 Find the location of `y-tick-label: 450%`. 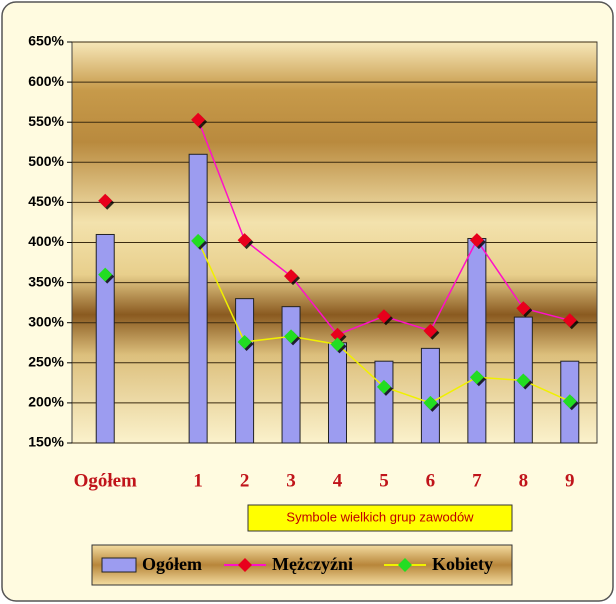

y-tick-label: 450% is located at coordinates (46, 201).